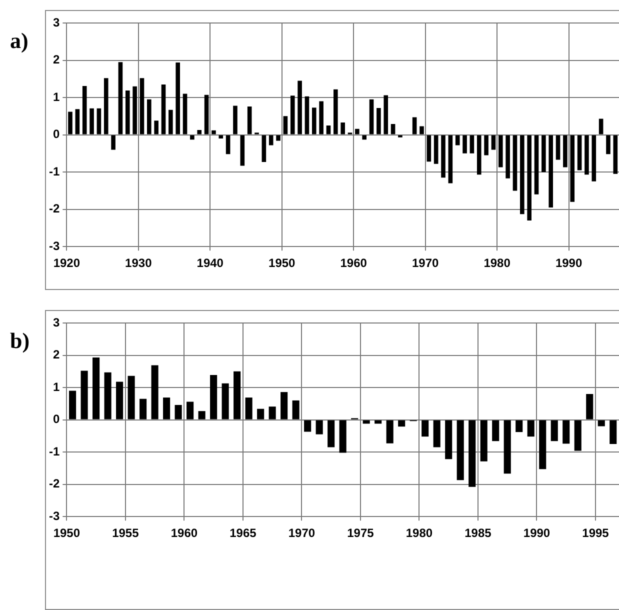  What do you see at coordinates (20, 341) in the screenshot?
I see `chart-title: b)` at bounding box center [20, 341].